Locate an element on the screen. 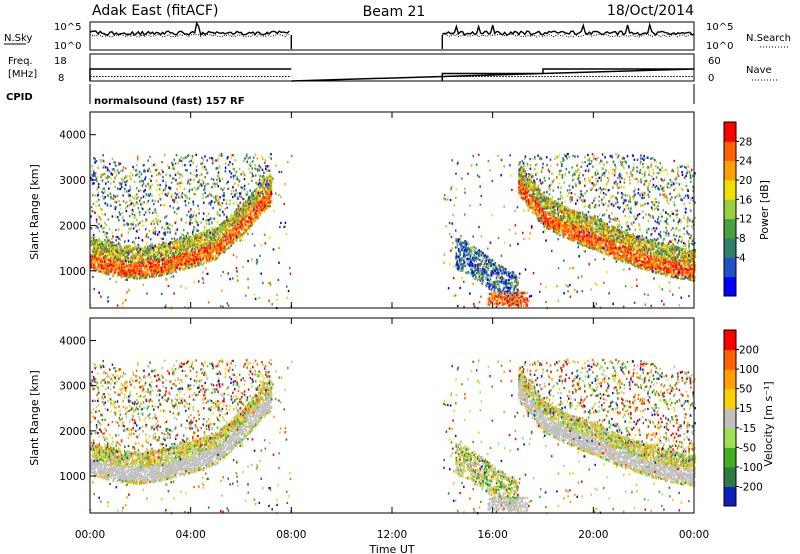 The image size is (800, 554). noise-right-label: N.Search is located at coordinates (768, 38).